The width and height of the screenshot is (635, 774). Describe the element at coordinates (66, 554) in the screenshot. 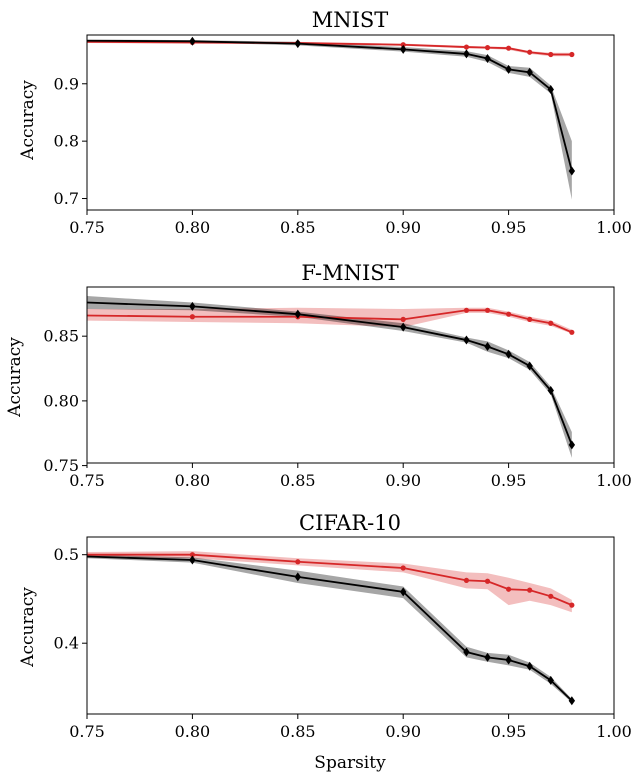

I see `cifar10-y-tick-label: 0.5` at that location.